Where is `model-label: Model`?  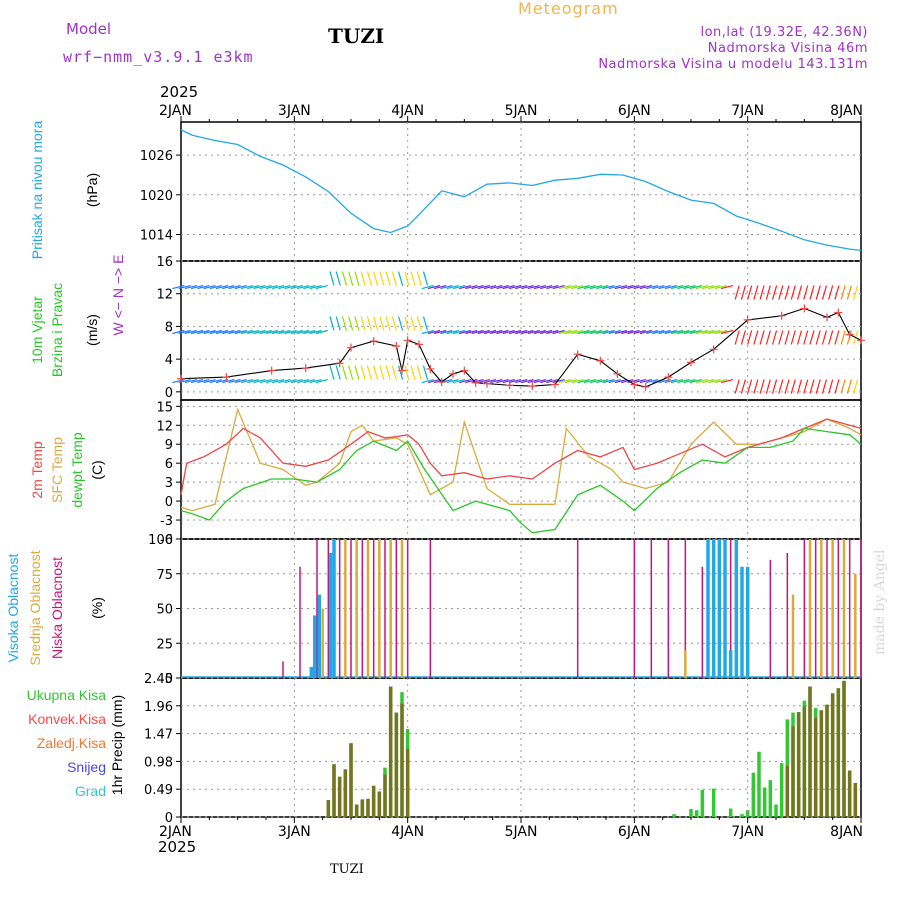 model-label: Model is located at coordinates (89, 29).